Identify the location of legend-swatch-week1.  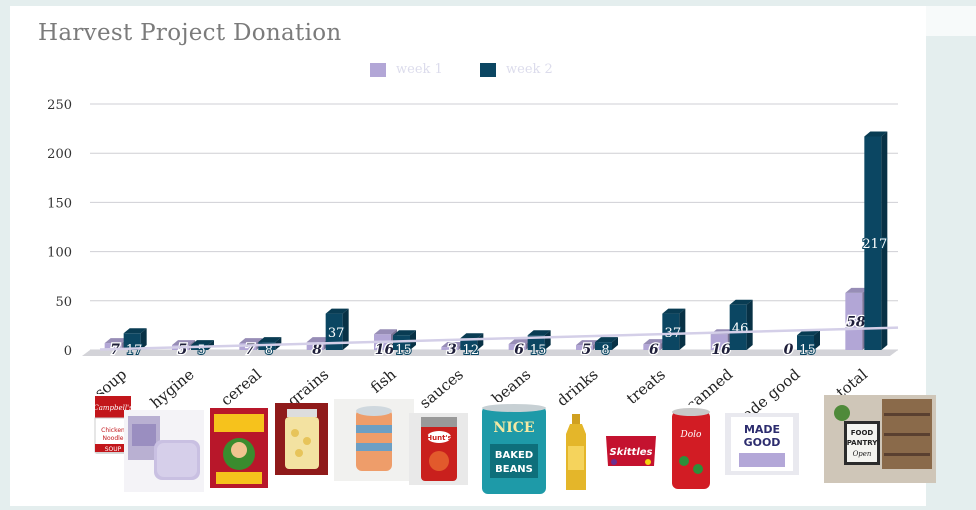
(378, 69).